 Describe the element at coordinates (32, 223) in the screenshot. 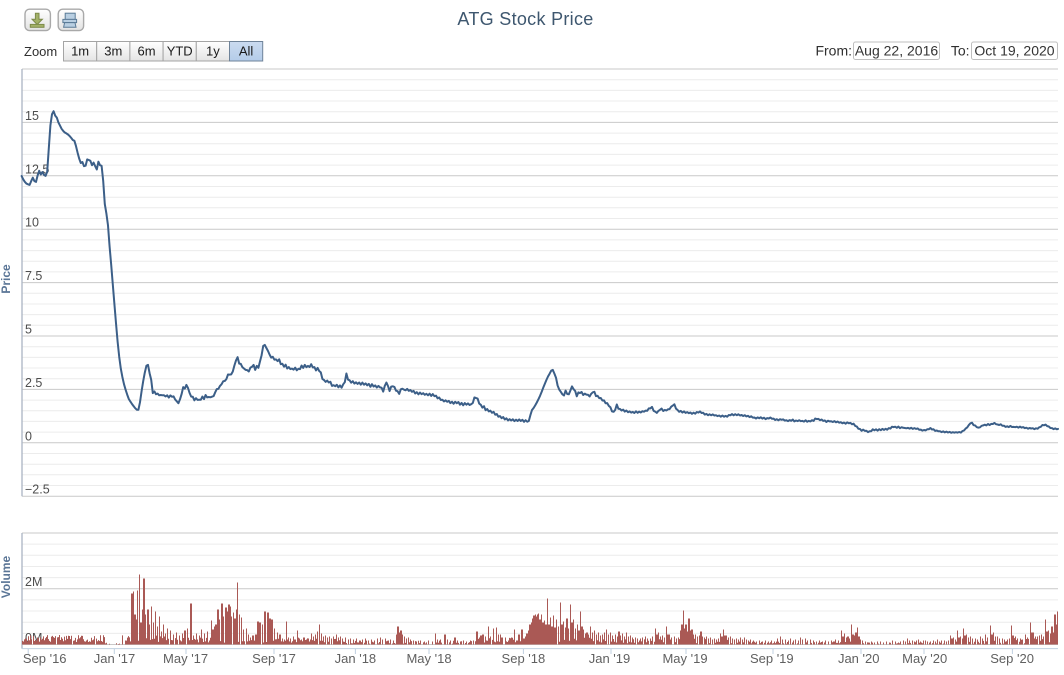

I see `svg-text: 10` at that location.